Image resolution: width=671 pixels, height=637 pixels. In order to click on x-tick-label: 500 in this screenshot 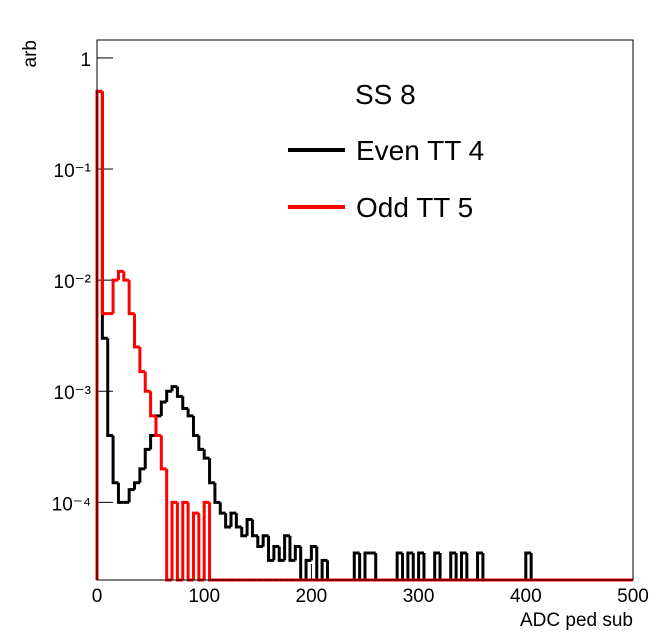, I will do `click(633, 596)`.